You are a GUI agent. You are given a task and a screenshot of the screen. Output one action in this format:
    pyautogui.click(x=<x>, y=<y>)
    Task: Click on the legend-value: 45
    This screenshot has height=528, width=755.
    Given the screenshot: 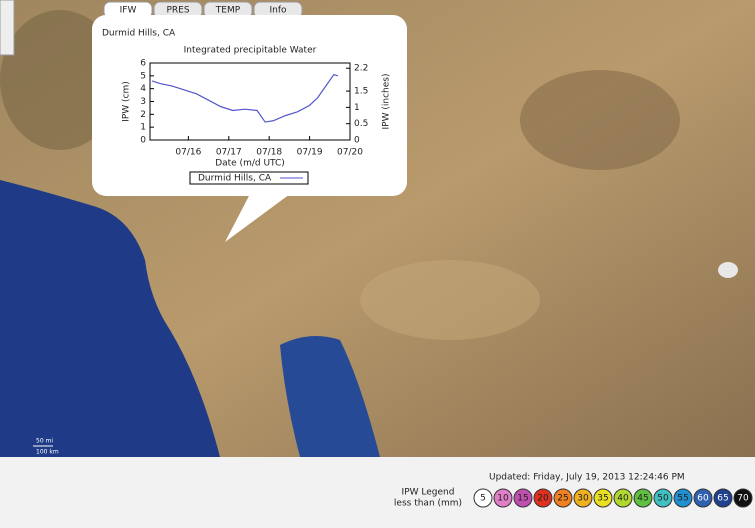 What is the action you would take?
    pyautogui.click(x=642, y=499)
    